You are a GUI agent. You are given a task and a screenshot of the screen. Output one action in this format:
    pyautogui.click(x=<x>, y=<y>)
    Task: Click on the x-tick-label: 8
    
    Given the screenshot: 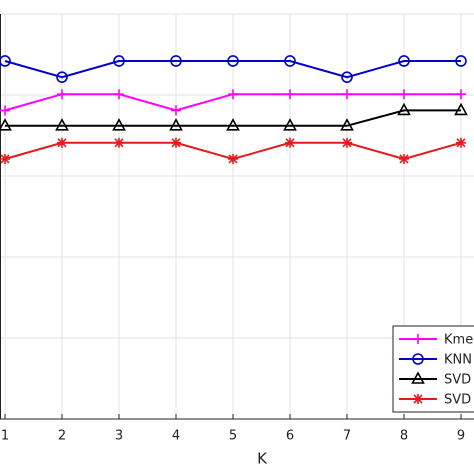 What is the action you would take?
    pyautogui.click(x=404, y=436)
    